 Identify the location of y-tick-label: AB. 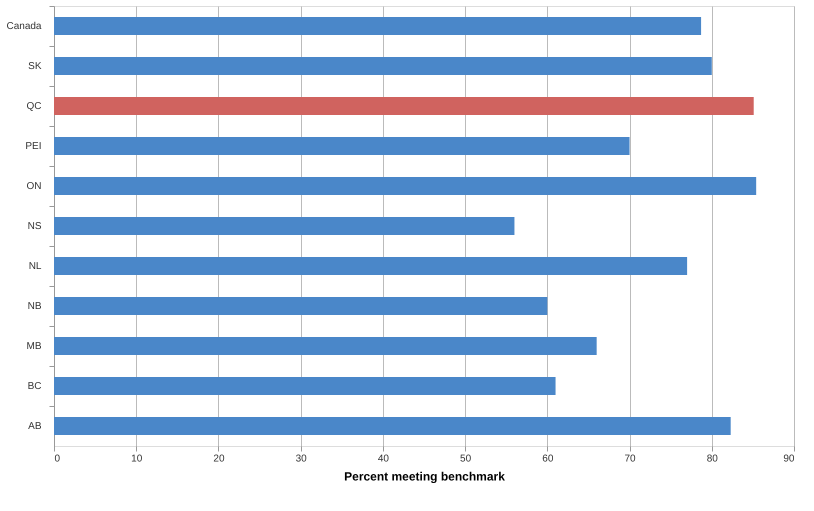
(35, 426).